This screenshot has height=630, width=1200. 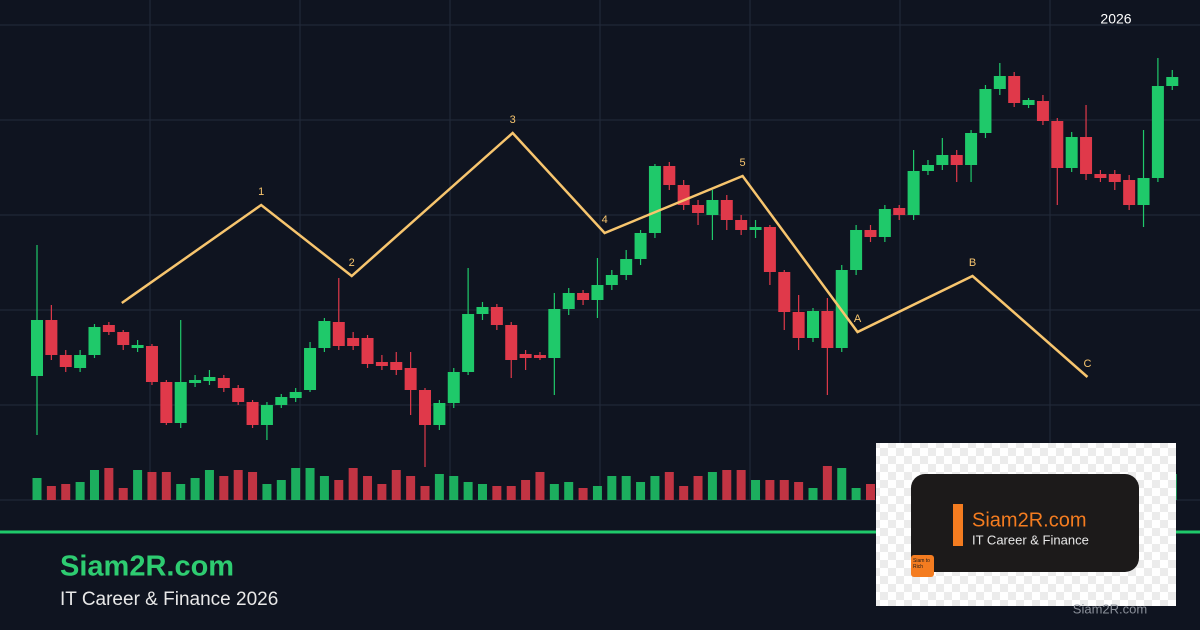 I want to click on wave-label: C, so click(x=1088, y=364).